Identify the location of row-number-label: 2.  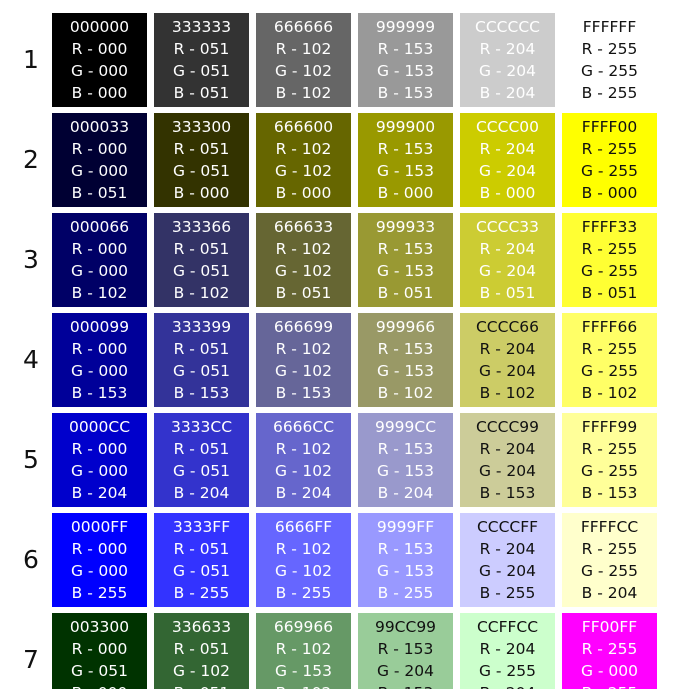
(31, 159).